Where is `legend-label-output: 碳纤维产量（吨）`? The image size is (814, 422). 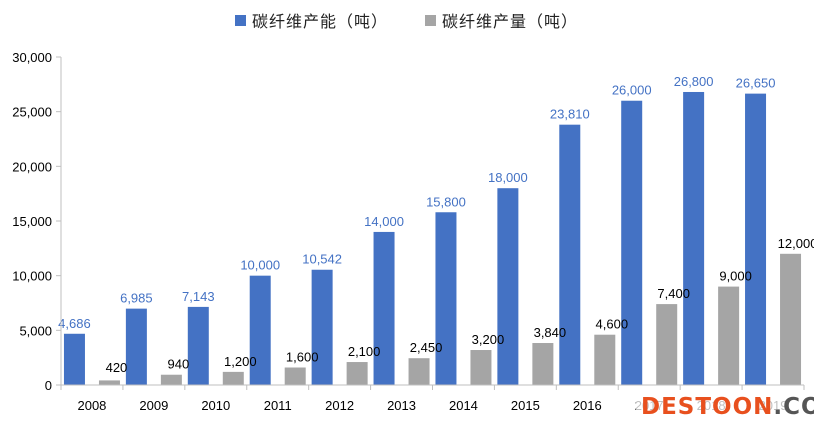 legend-label-output: 碳纤维产量（吨） is located at coordinates (510, 21).